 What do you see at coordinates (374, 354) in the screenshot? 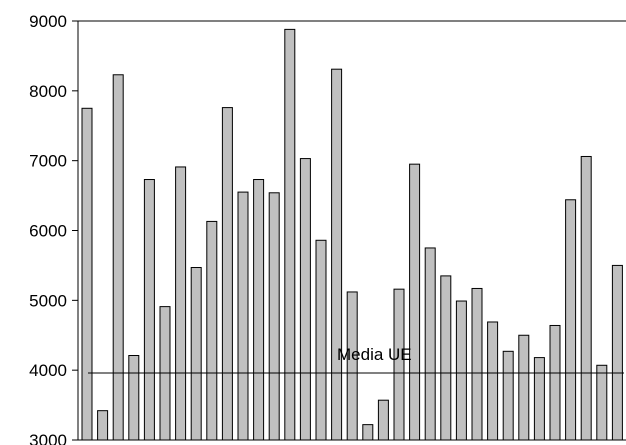
I see `reference-line-label: Media UE` at bounding box center [374, 354].